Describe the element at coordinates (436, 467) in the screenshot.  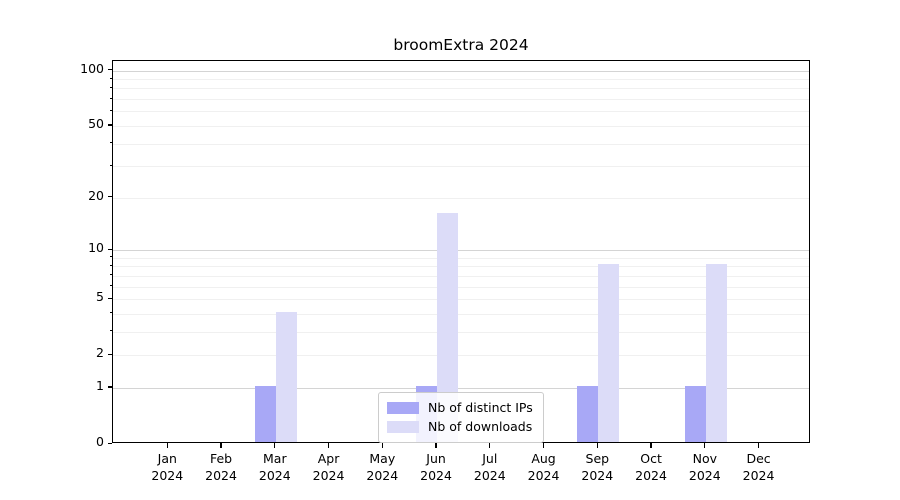
I see `x-tick-label: Jun 2024` at that location.